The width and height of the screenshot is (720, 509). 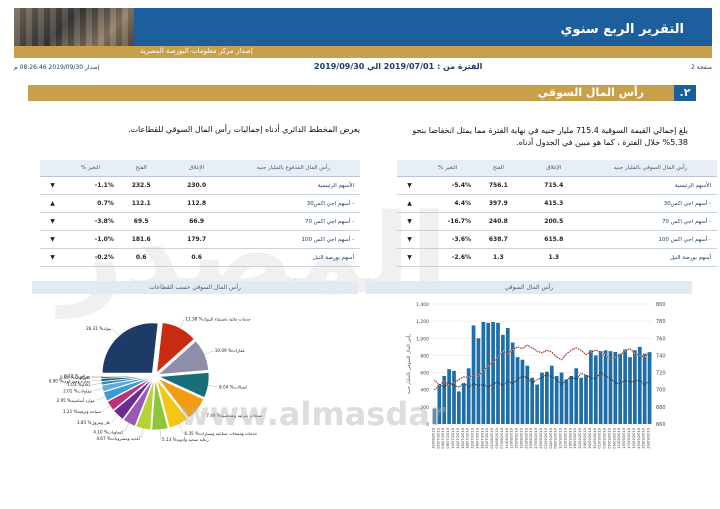 I want to click on pie-slice-label: 6.35 %خدمات ومنتجات صناعية وسيارات, so click(x=220, y=433).